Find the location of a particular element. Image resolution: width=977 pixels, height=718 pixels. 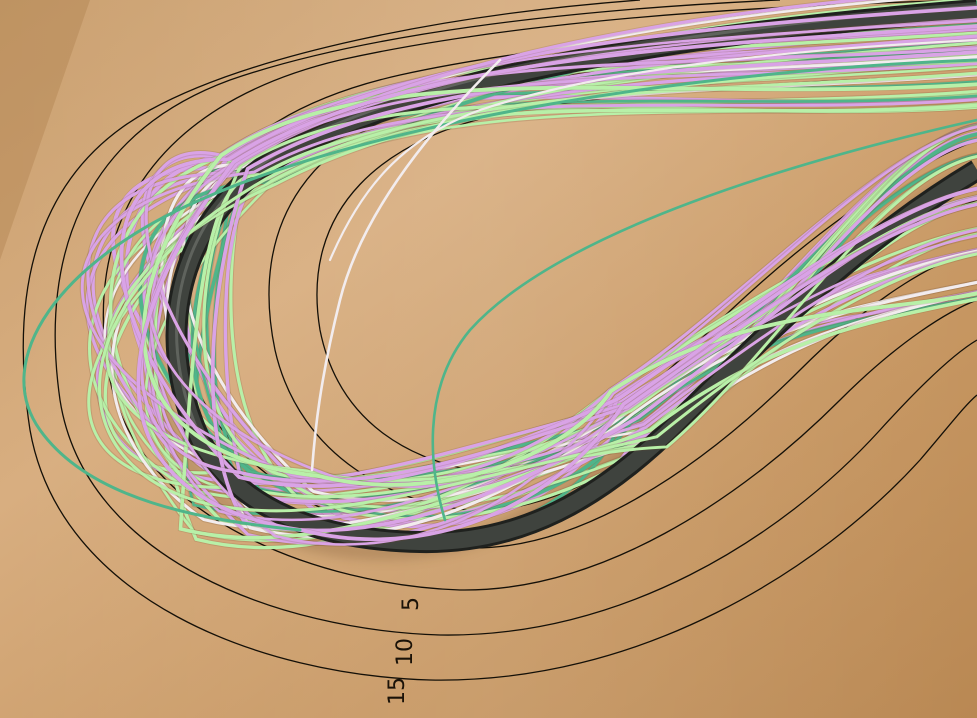

contour-label-15: 15 is located at coordinates (397, 691).